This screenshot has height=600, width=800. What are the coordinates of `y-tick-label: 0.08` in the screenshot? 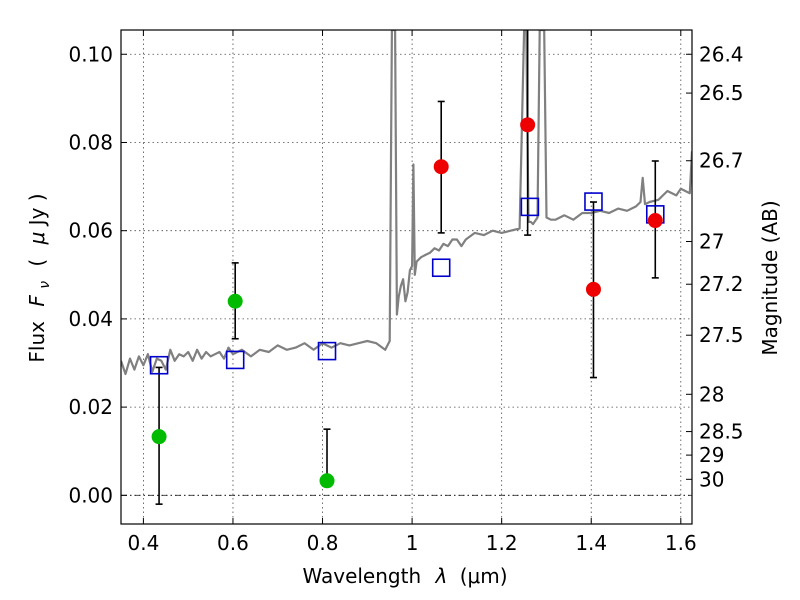 It's located at (90, 142).